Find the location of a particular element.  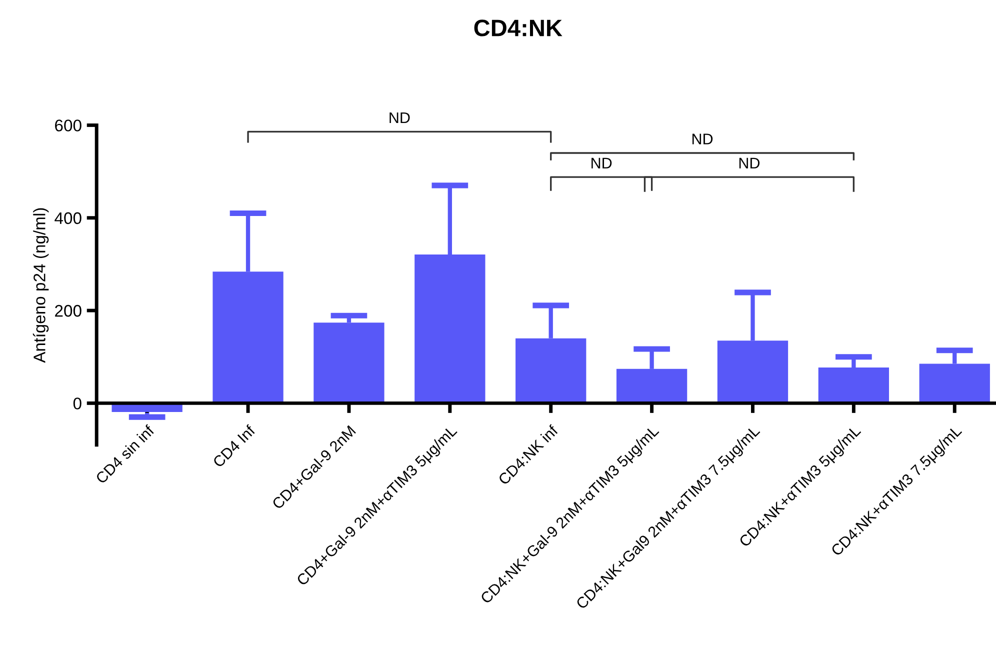

y-tick-label: 0 is located at coordinates (77, 404).